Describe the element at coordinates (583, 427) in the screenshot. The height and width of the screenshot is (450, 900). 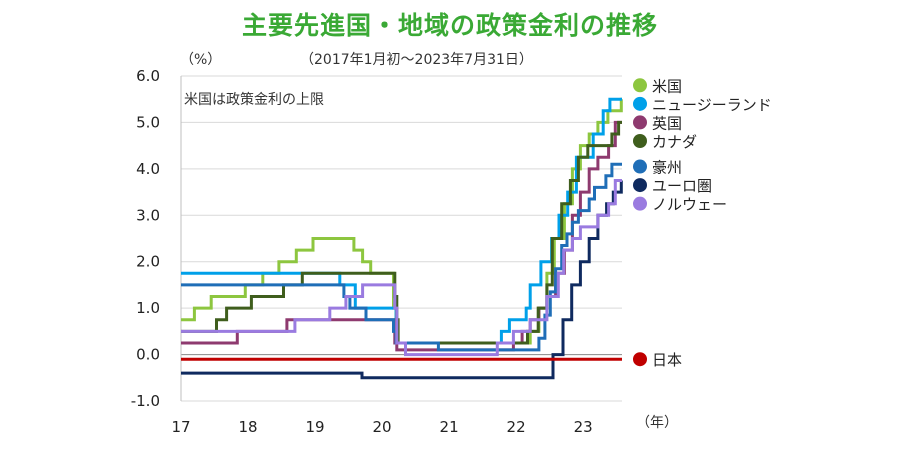
I see `x-tick-label: 23` at that location.